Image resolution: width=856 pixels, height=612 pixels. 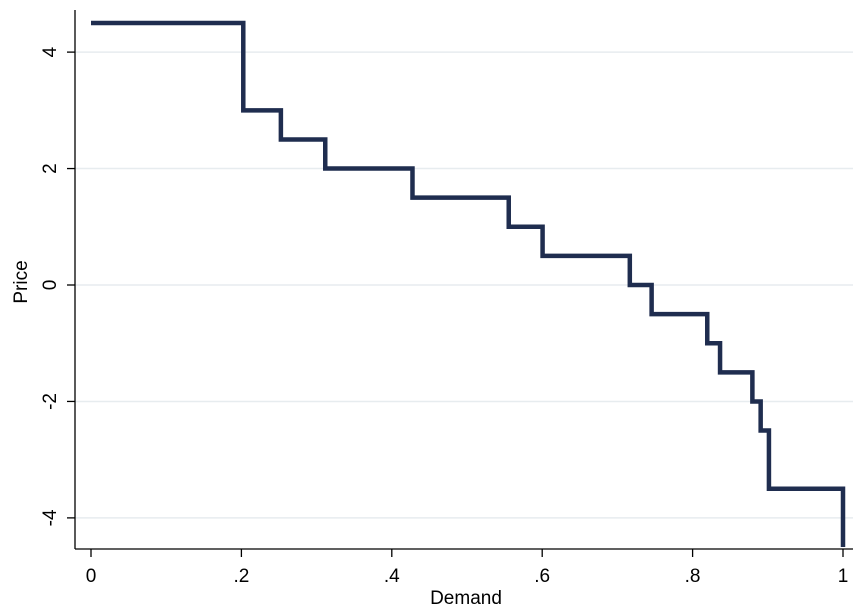 I want to click on y-tick-label-0: 4, so click(x=50, y=51).